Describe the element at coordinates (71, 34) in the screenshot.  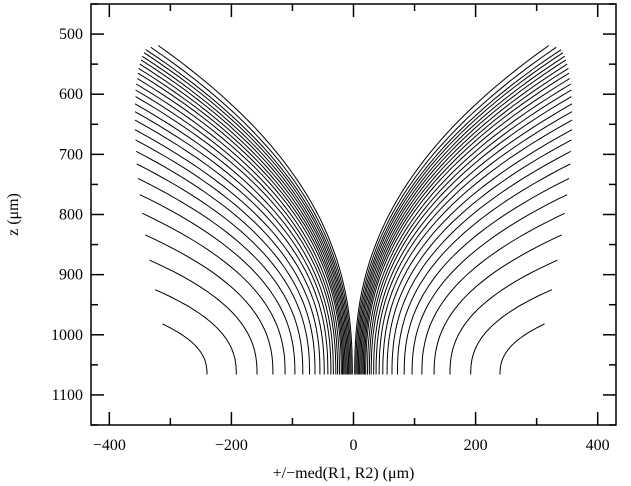
I see `y-tick-label: 500` at that location.